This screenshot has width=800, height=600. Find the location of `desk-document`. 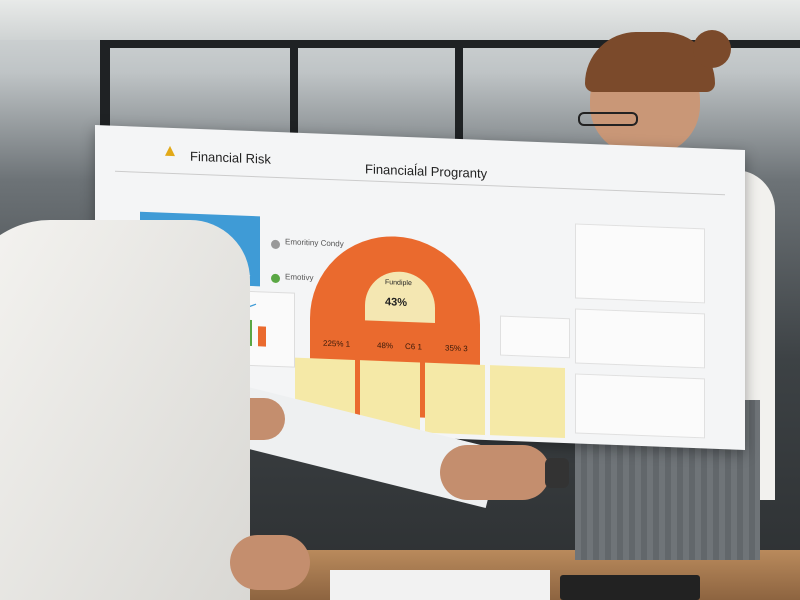

desk-document is located at coordinates (440, 585).